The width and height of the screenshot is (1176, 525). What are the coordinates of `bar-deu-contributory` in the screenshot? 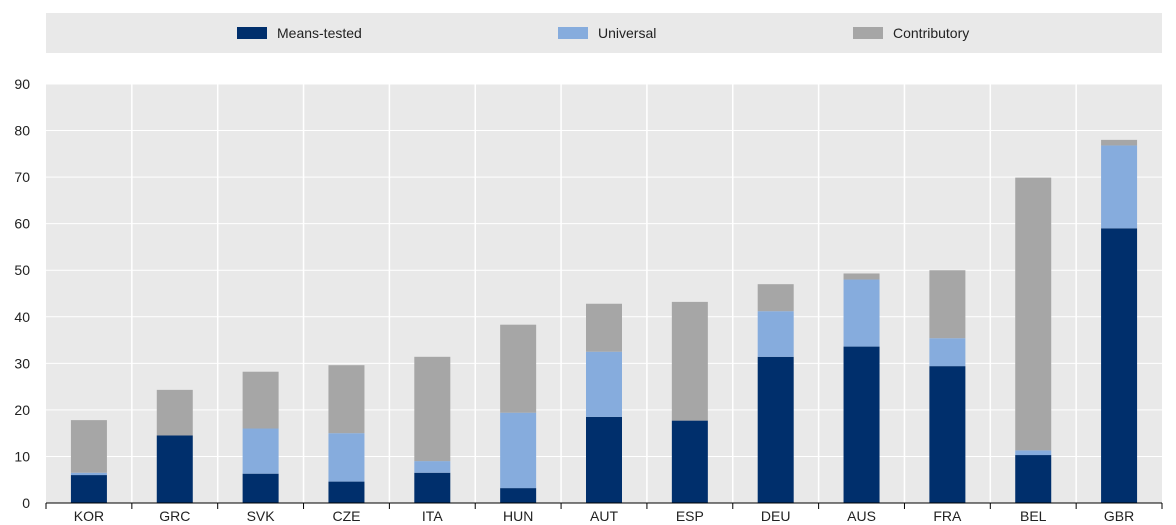 It's located at (775, 298).